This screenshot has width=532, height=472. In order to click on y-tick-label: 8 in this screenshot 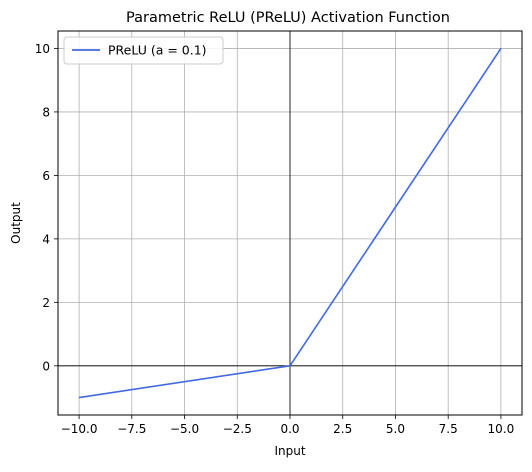, I will do `click(46, 112)`.